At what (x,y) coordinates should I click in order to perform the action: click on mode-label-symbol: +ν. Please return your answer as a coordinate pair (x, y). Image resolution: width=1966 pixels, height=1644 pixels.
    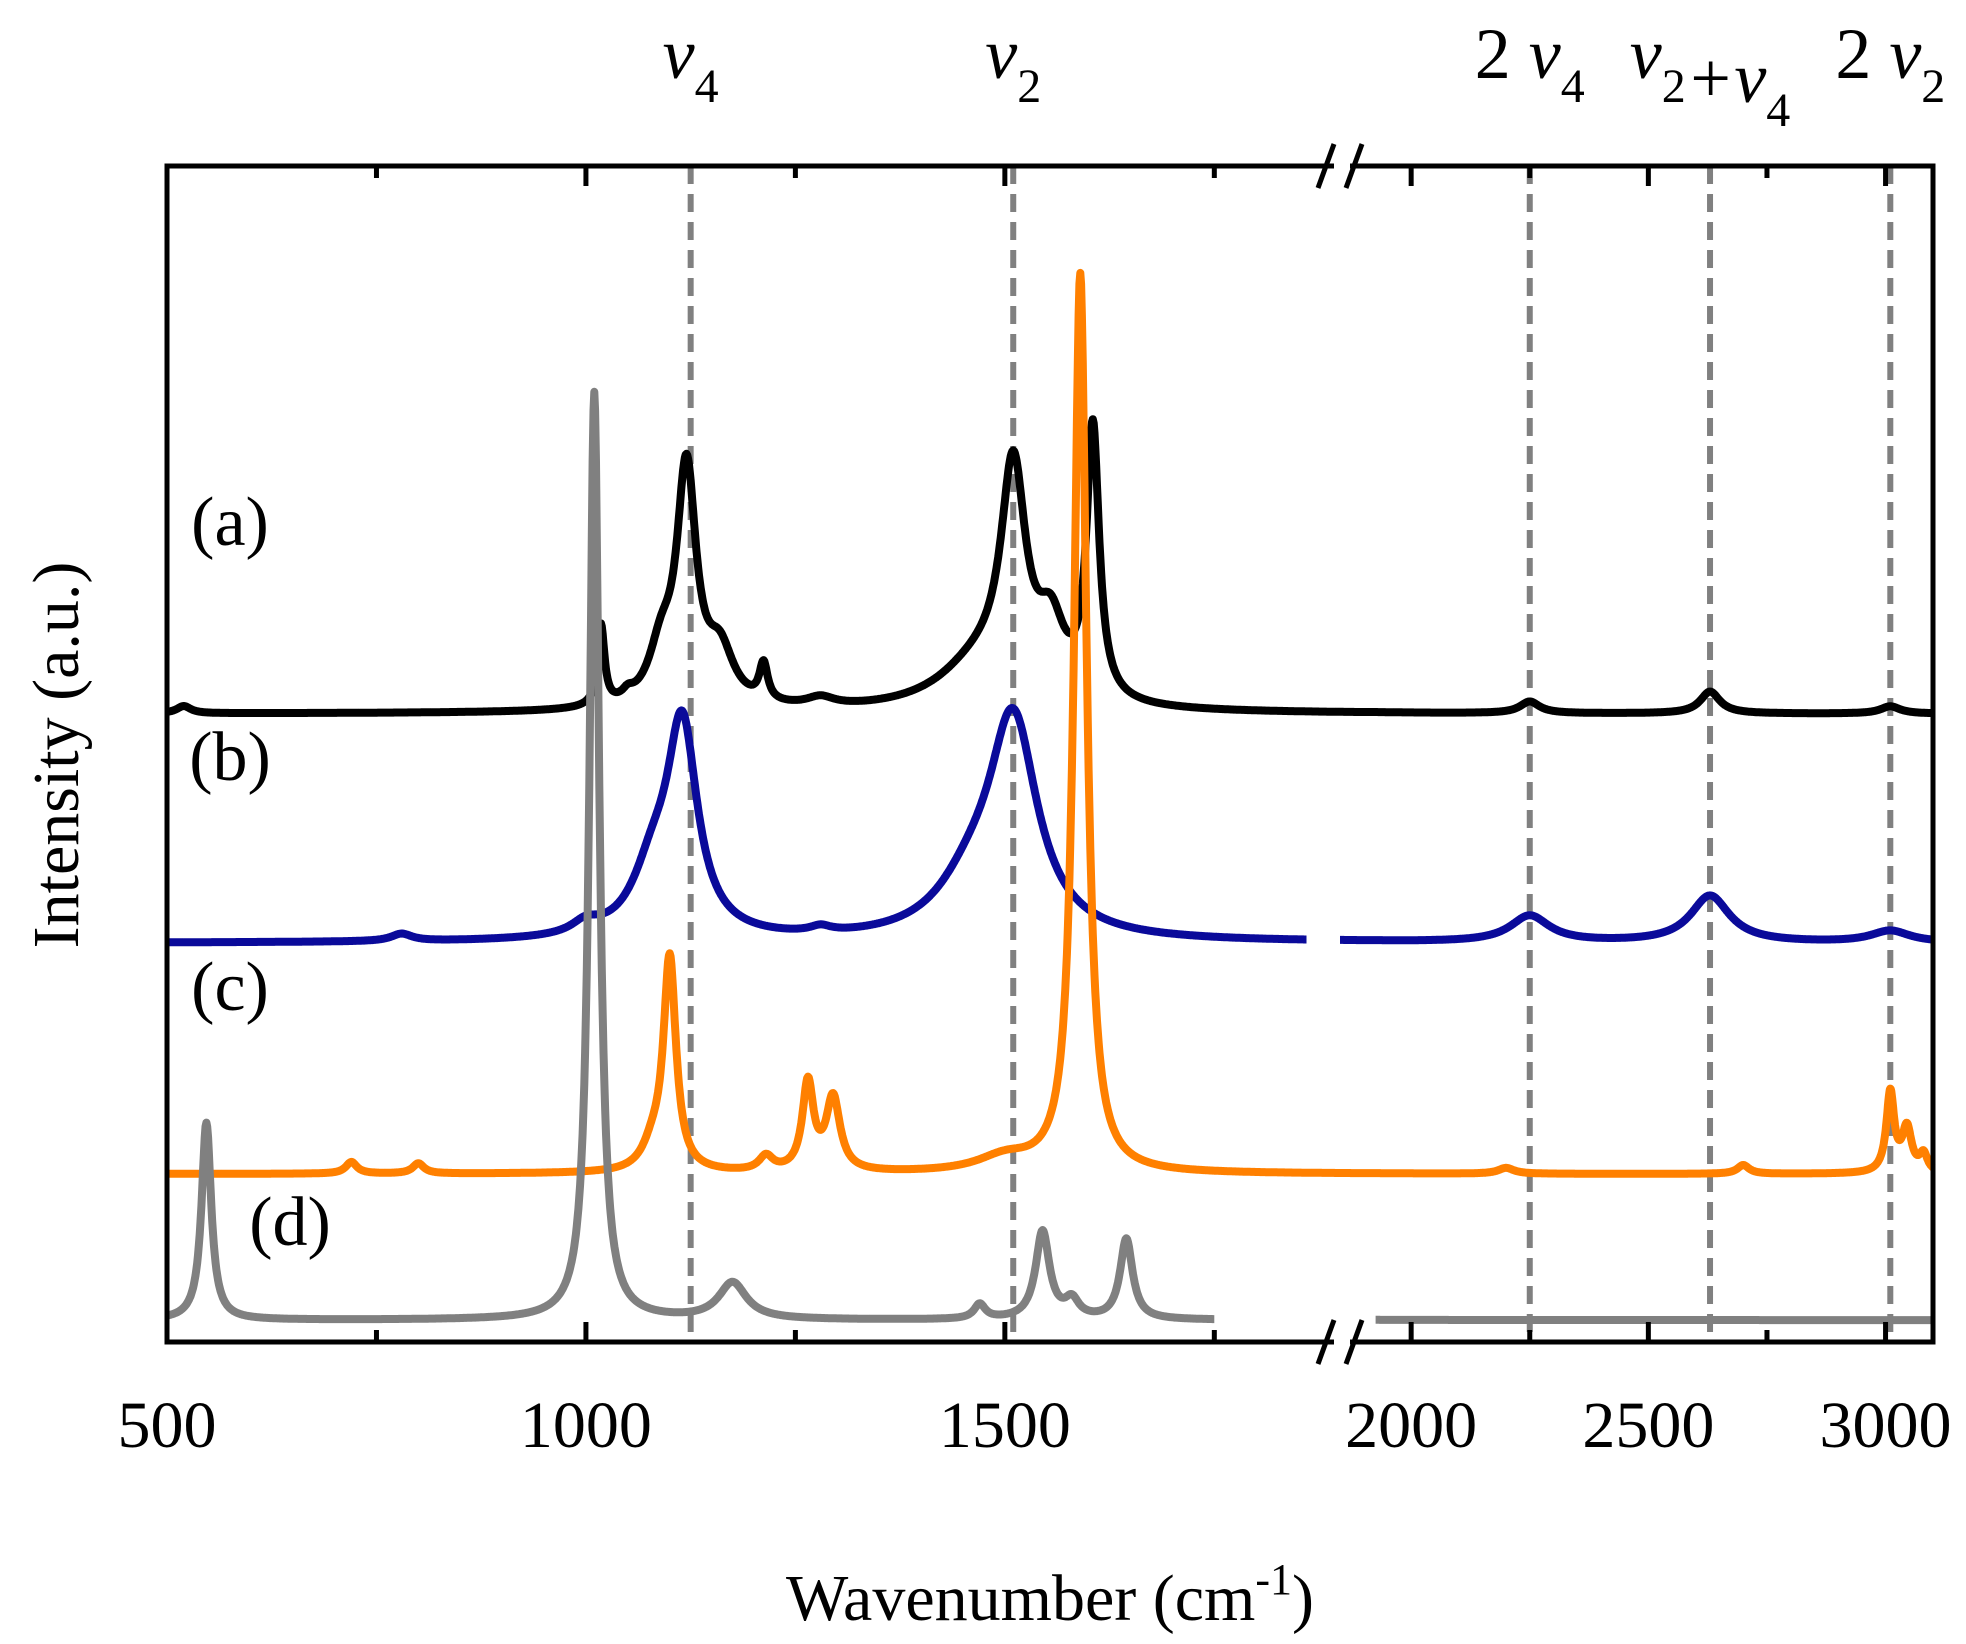
    Looking at the image, I should click on (1726, 78).